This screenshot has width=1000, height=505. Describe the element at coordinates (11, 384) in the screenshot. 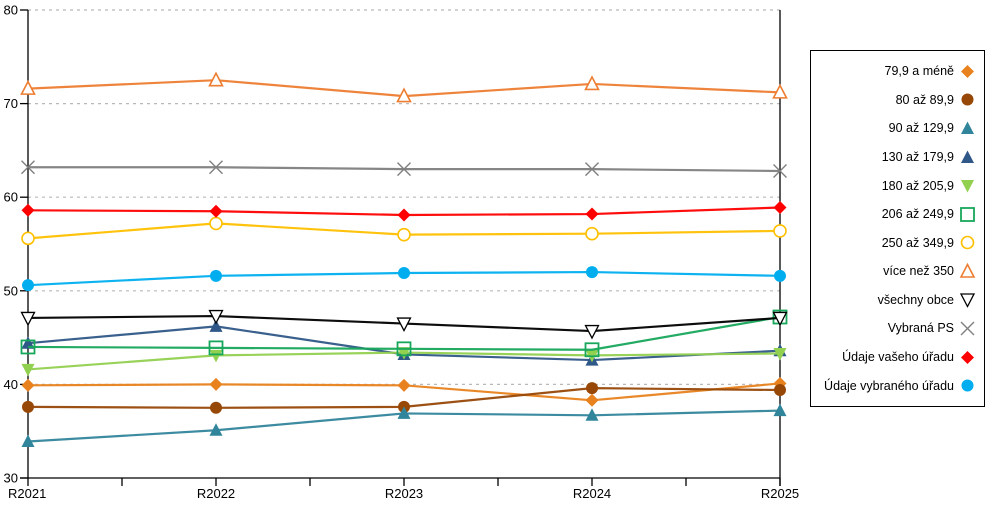

I see `y-axis-tick-label: 40` at that location.